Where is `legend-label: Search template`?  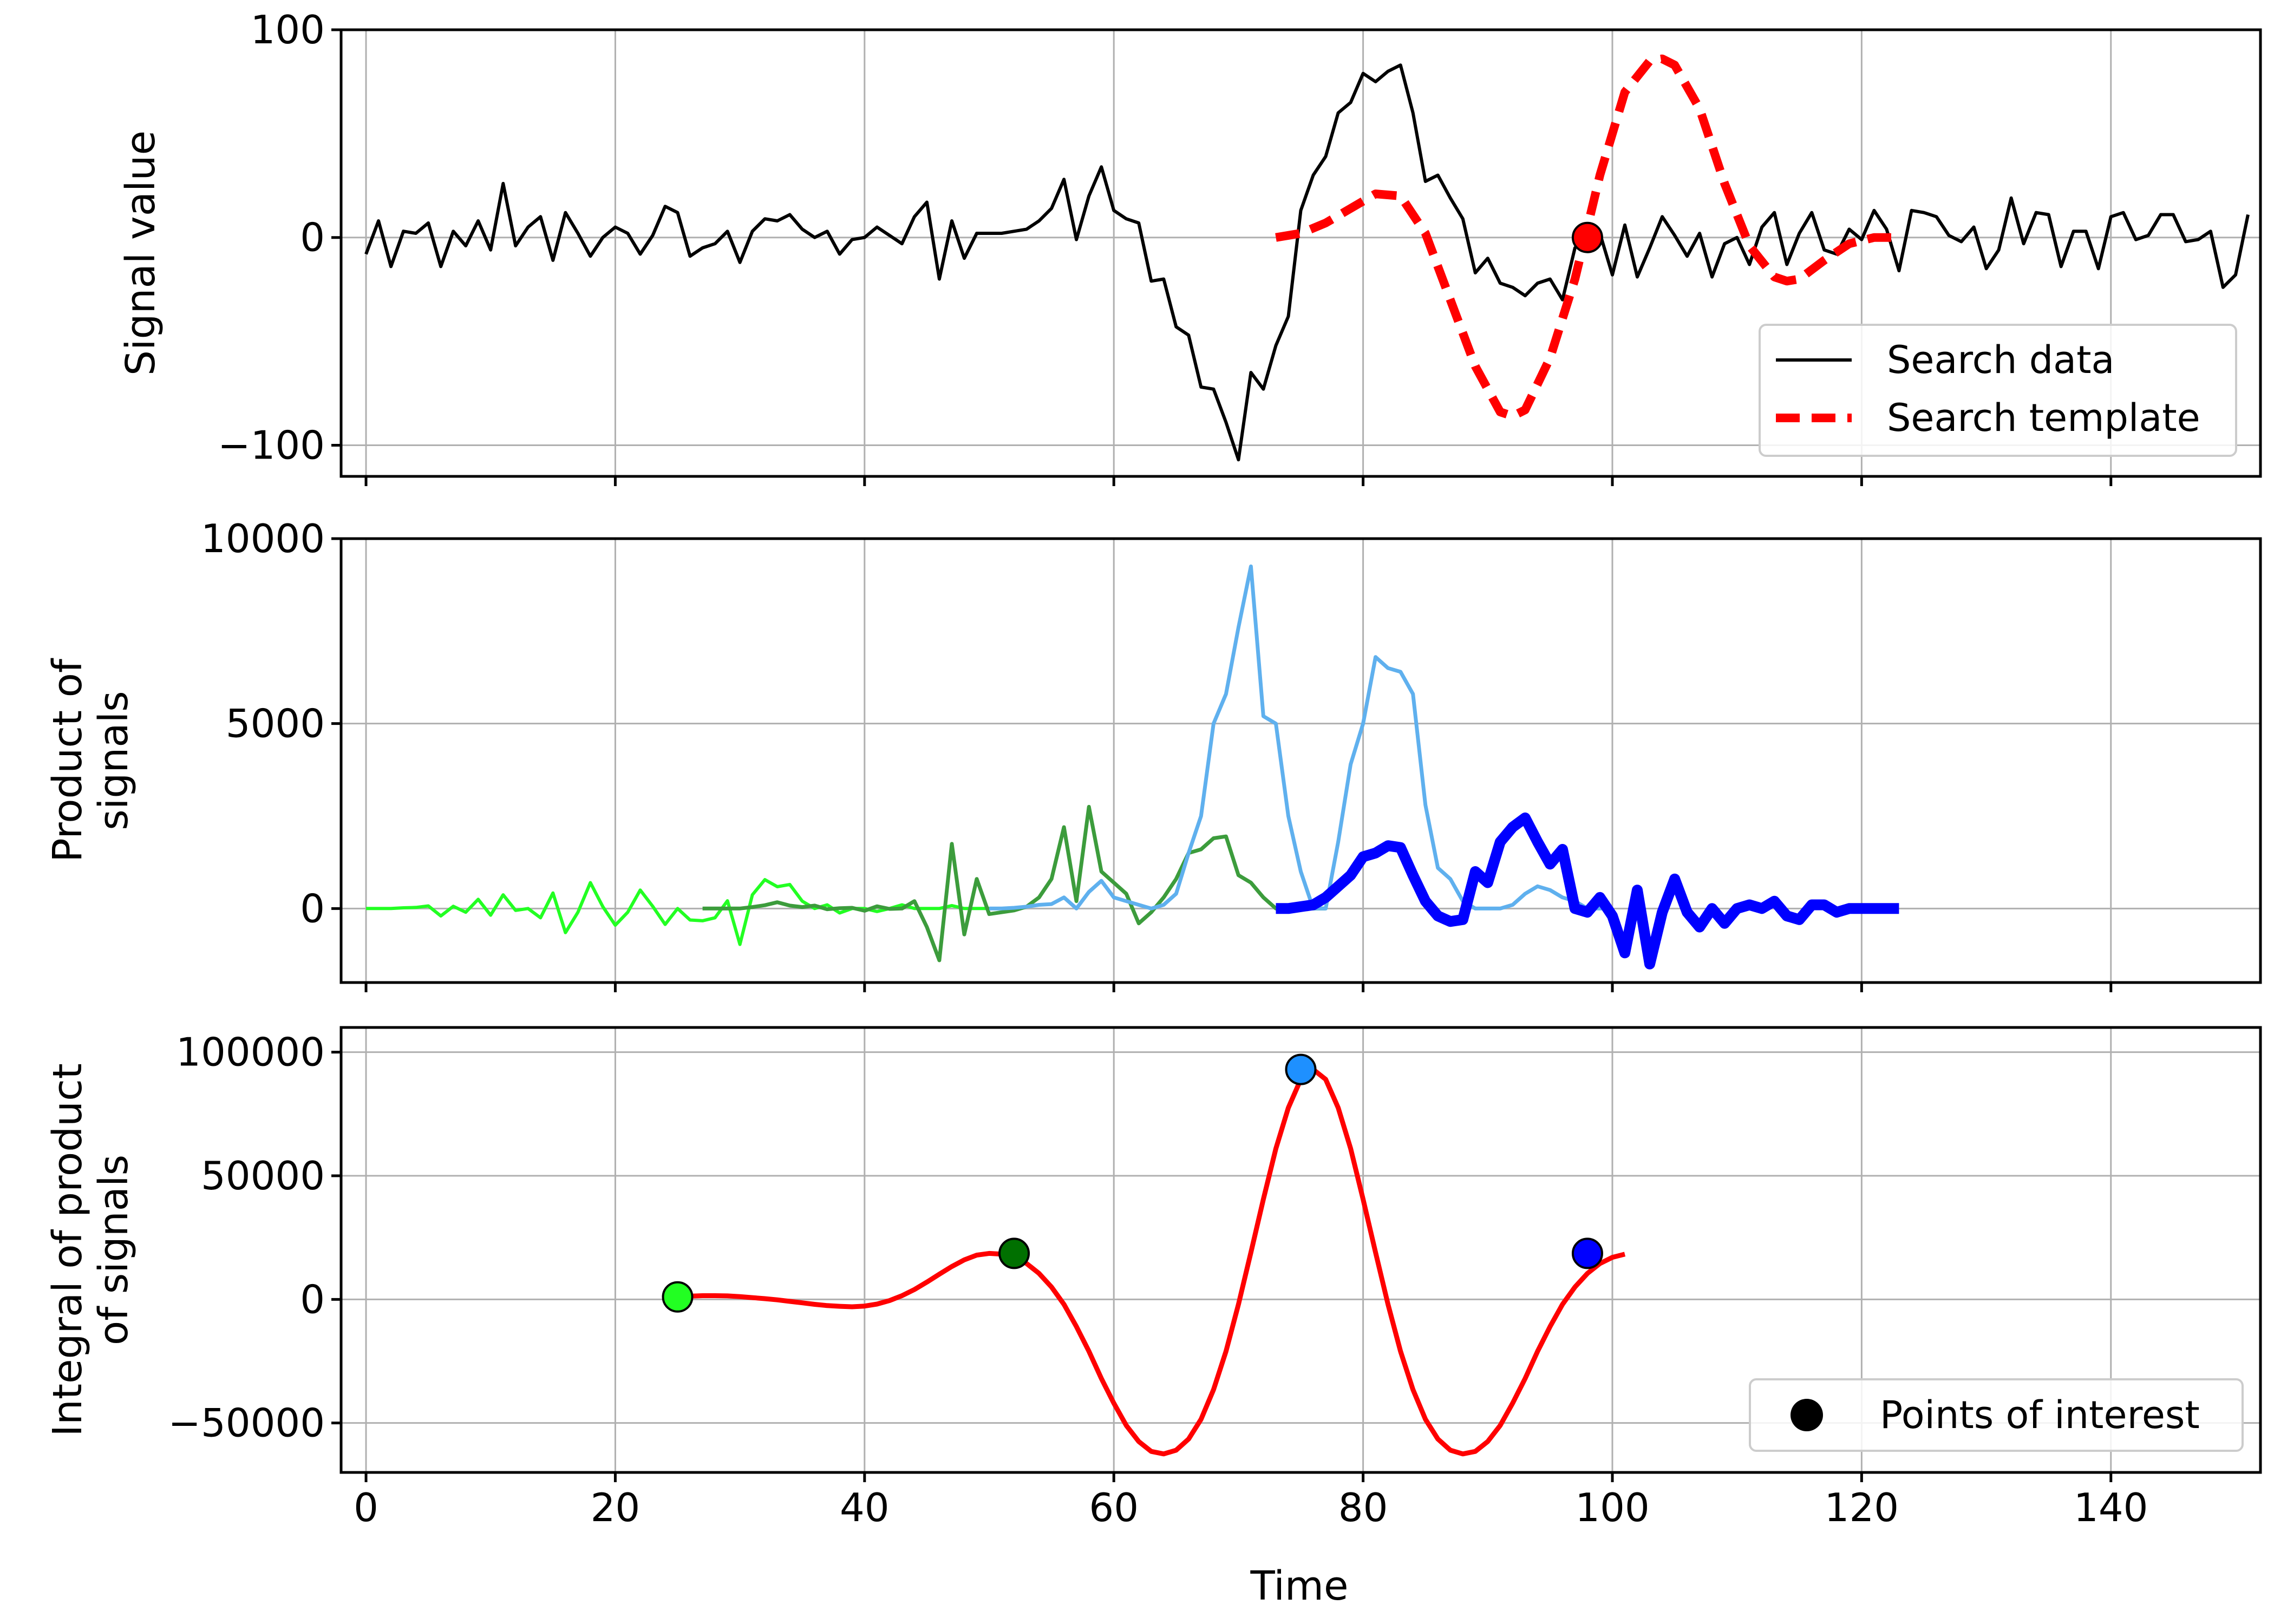
legend-label: Search template is located at coordinates (2044, 418).